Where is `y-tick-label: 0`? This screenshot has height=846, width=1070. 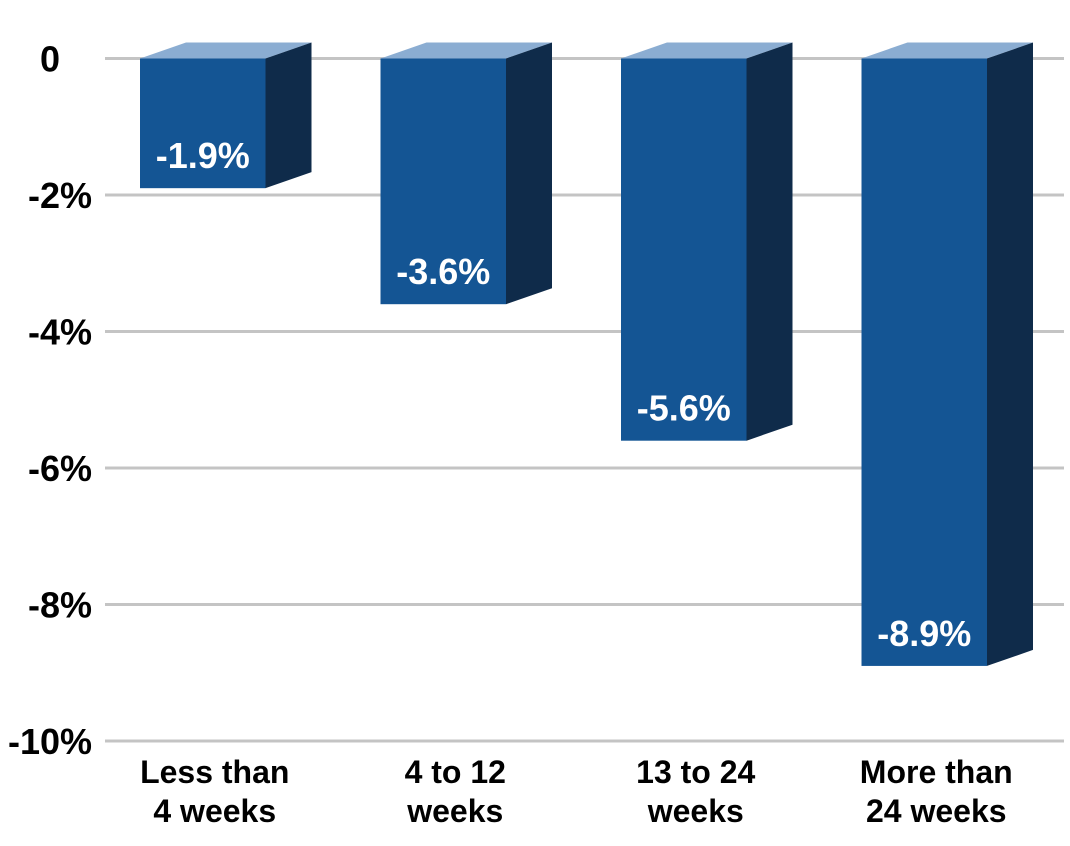 y-tick-label: 0 is located at coordinates (50, 59).